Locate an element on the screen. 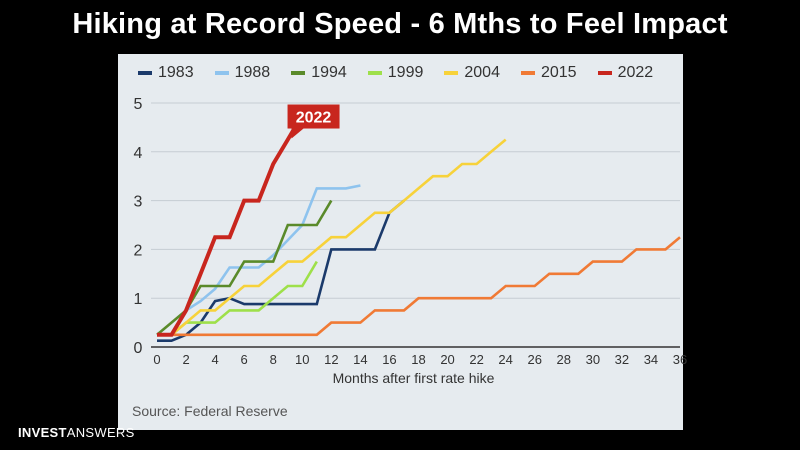 Image resolution: width=800 pixels, height=450 pixels. legend-item-1983: 1983 is located at coordinates (166, 73).